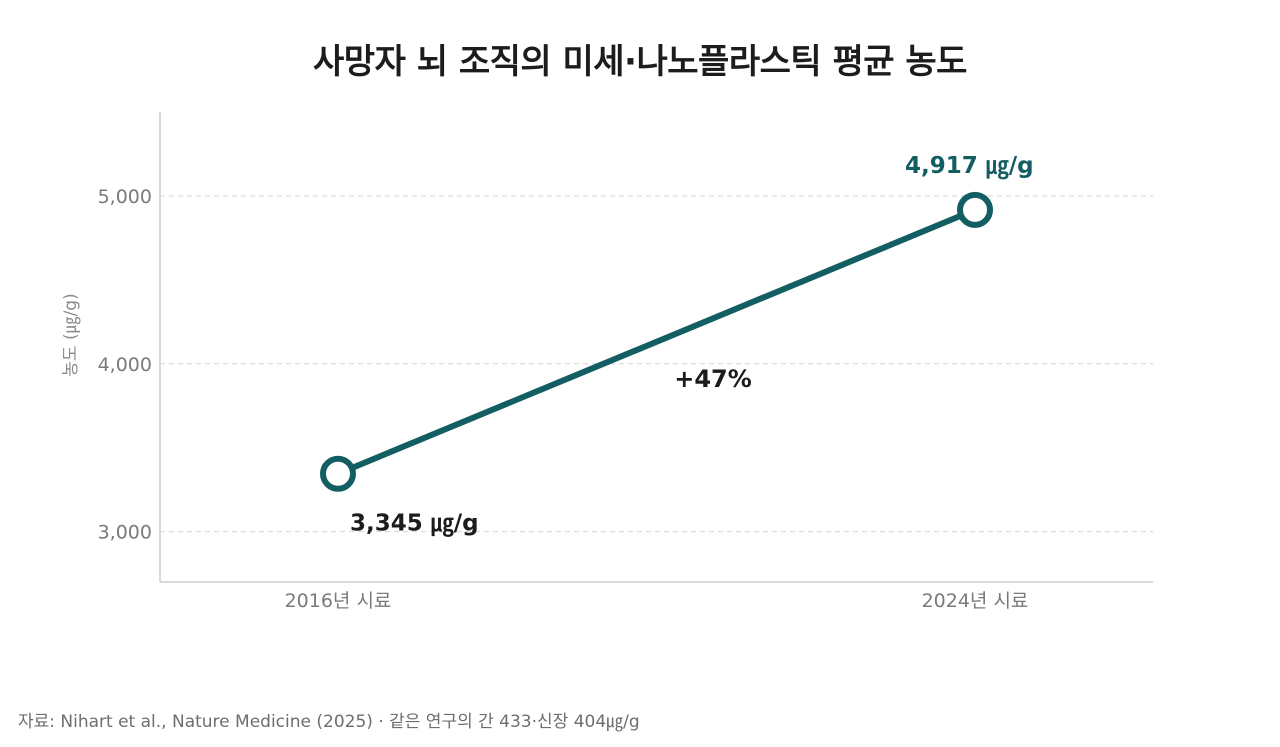 This screenshot has width=1280, height=747. Describe the element at coordinates (975, 601) in the screenshot. I see `x-tick-label: 2024년 시료` at that location.